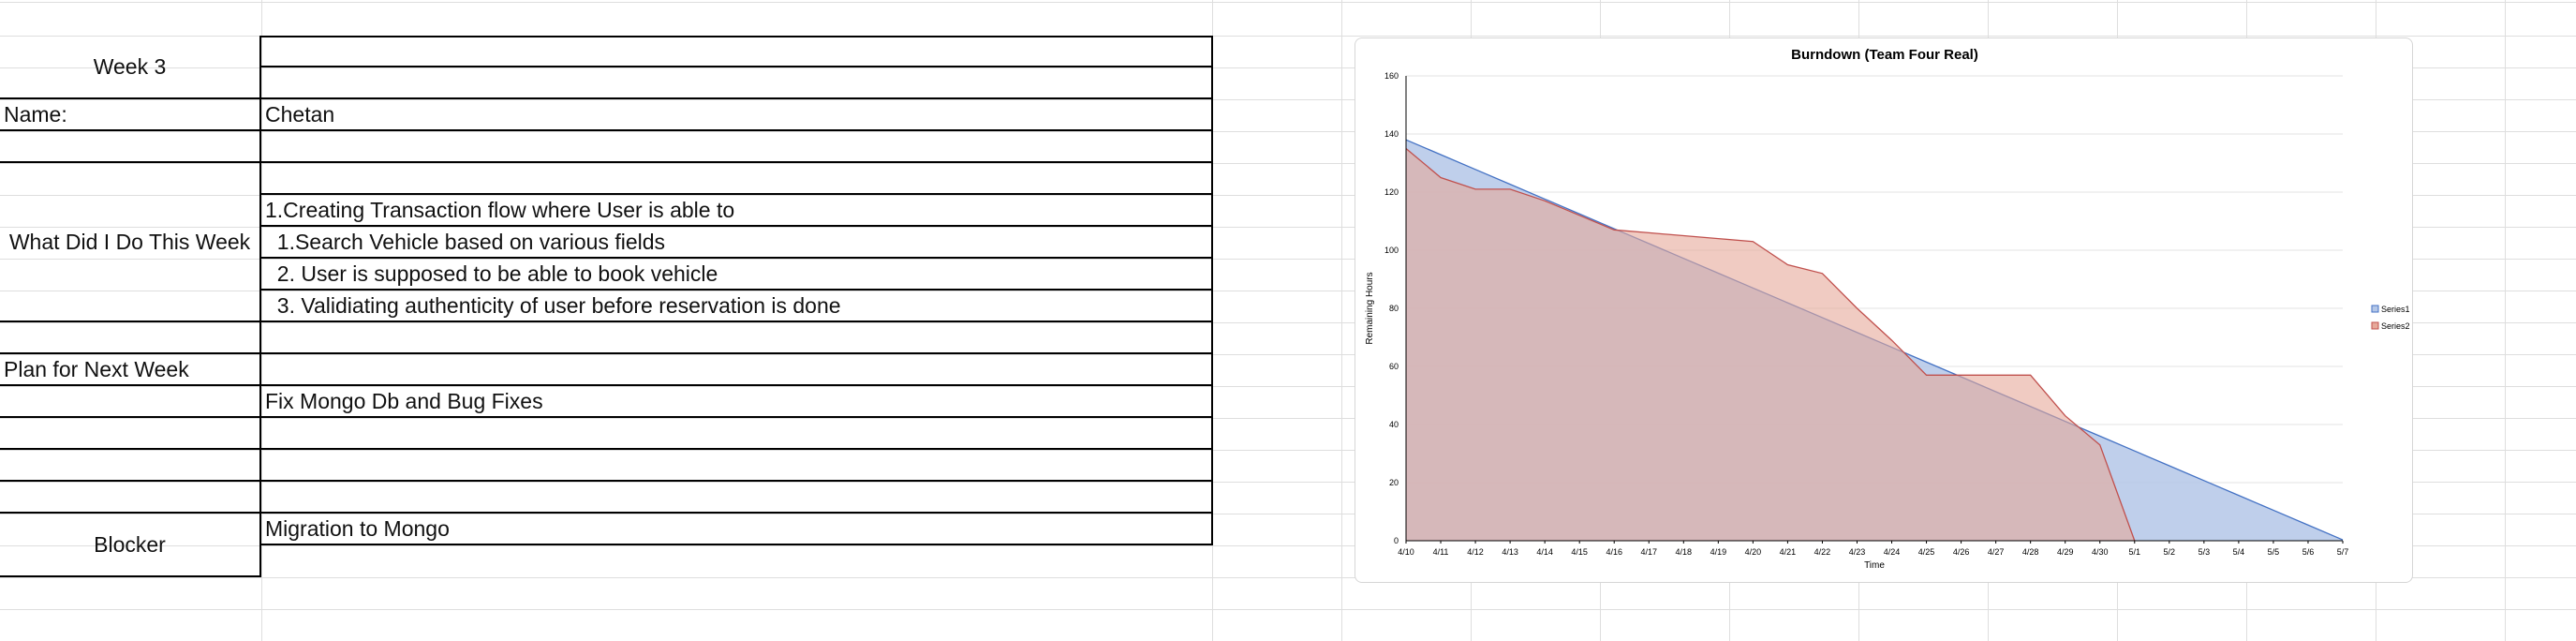 Image resolution: width=2576 pixels, height=641 pixels. I want to click on y-tick-label: 0, so click(1397, 541).